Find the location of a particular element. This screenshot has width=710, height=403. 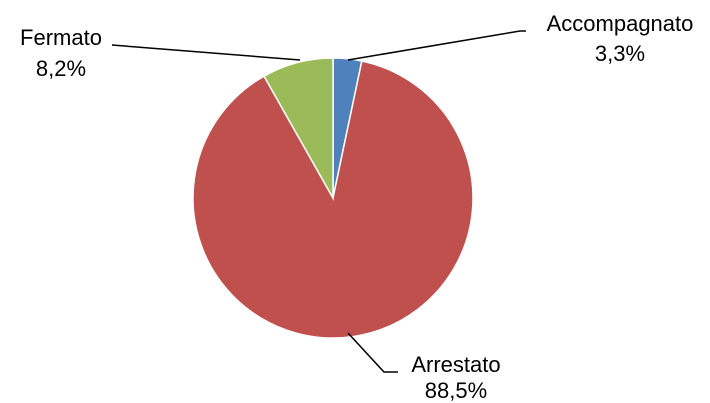

leader-line-accompagnato is located at coordinates (436, 45).